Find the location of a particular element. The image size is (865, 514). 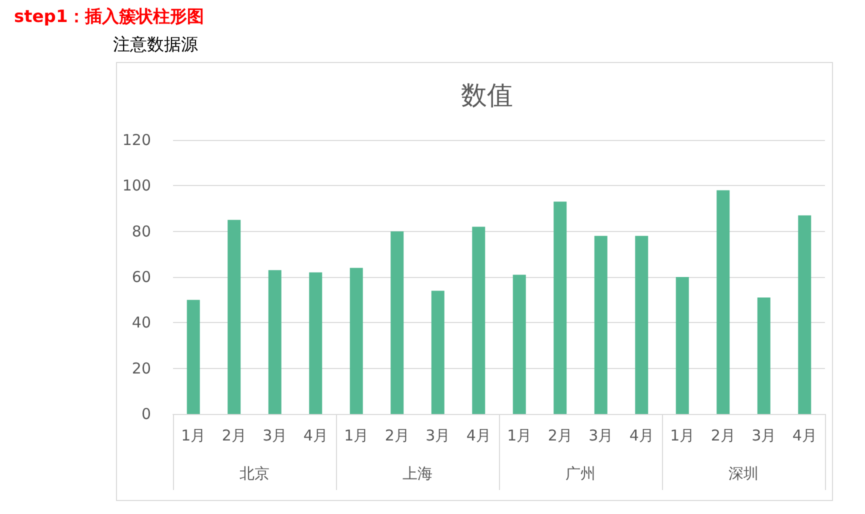

text: 深圳 is located at coordinates (743, 473).